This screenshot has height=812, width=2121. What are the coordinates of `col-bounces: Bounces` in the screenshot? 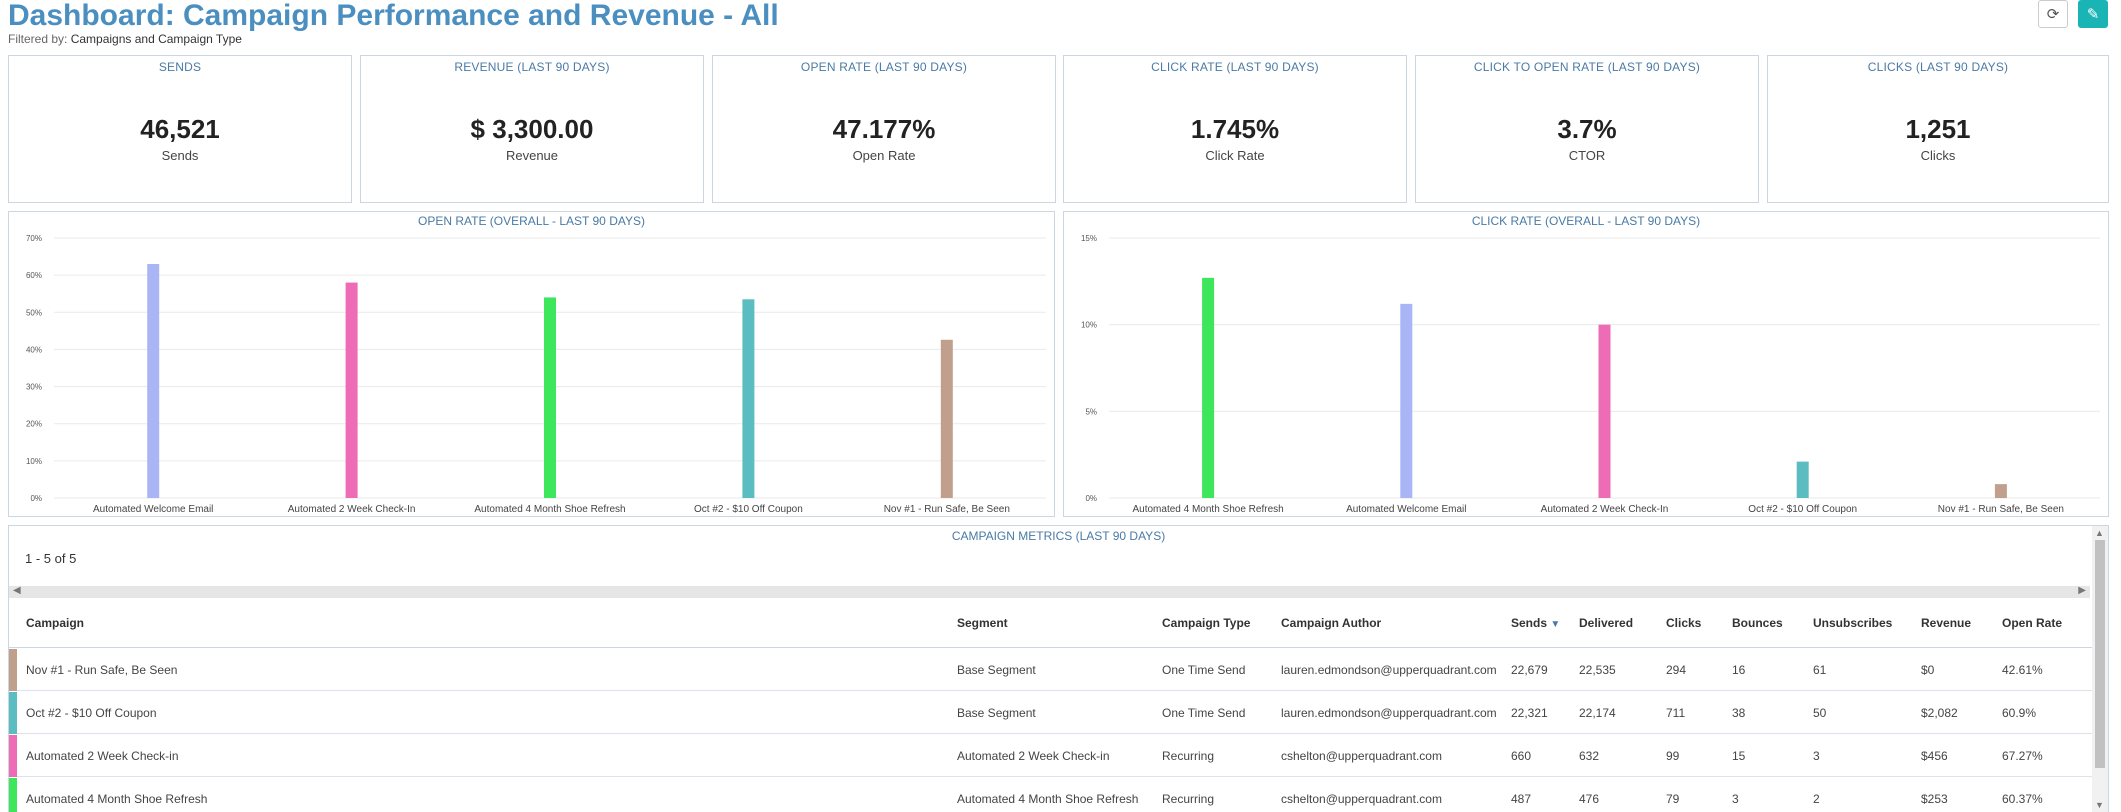 It's located at (1757, 623).